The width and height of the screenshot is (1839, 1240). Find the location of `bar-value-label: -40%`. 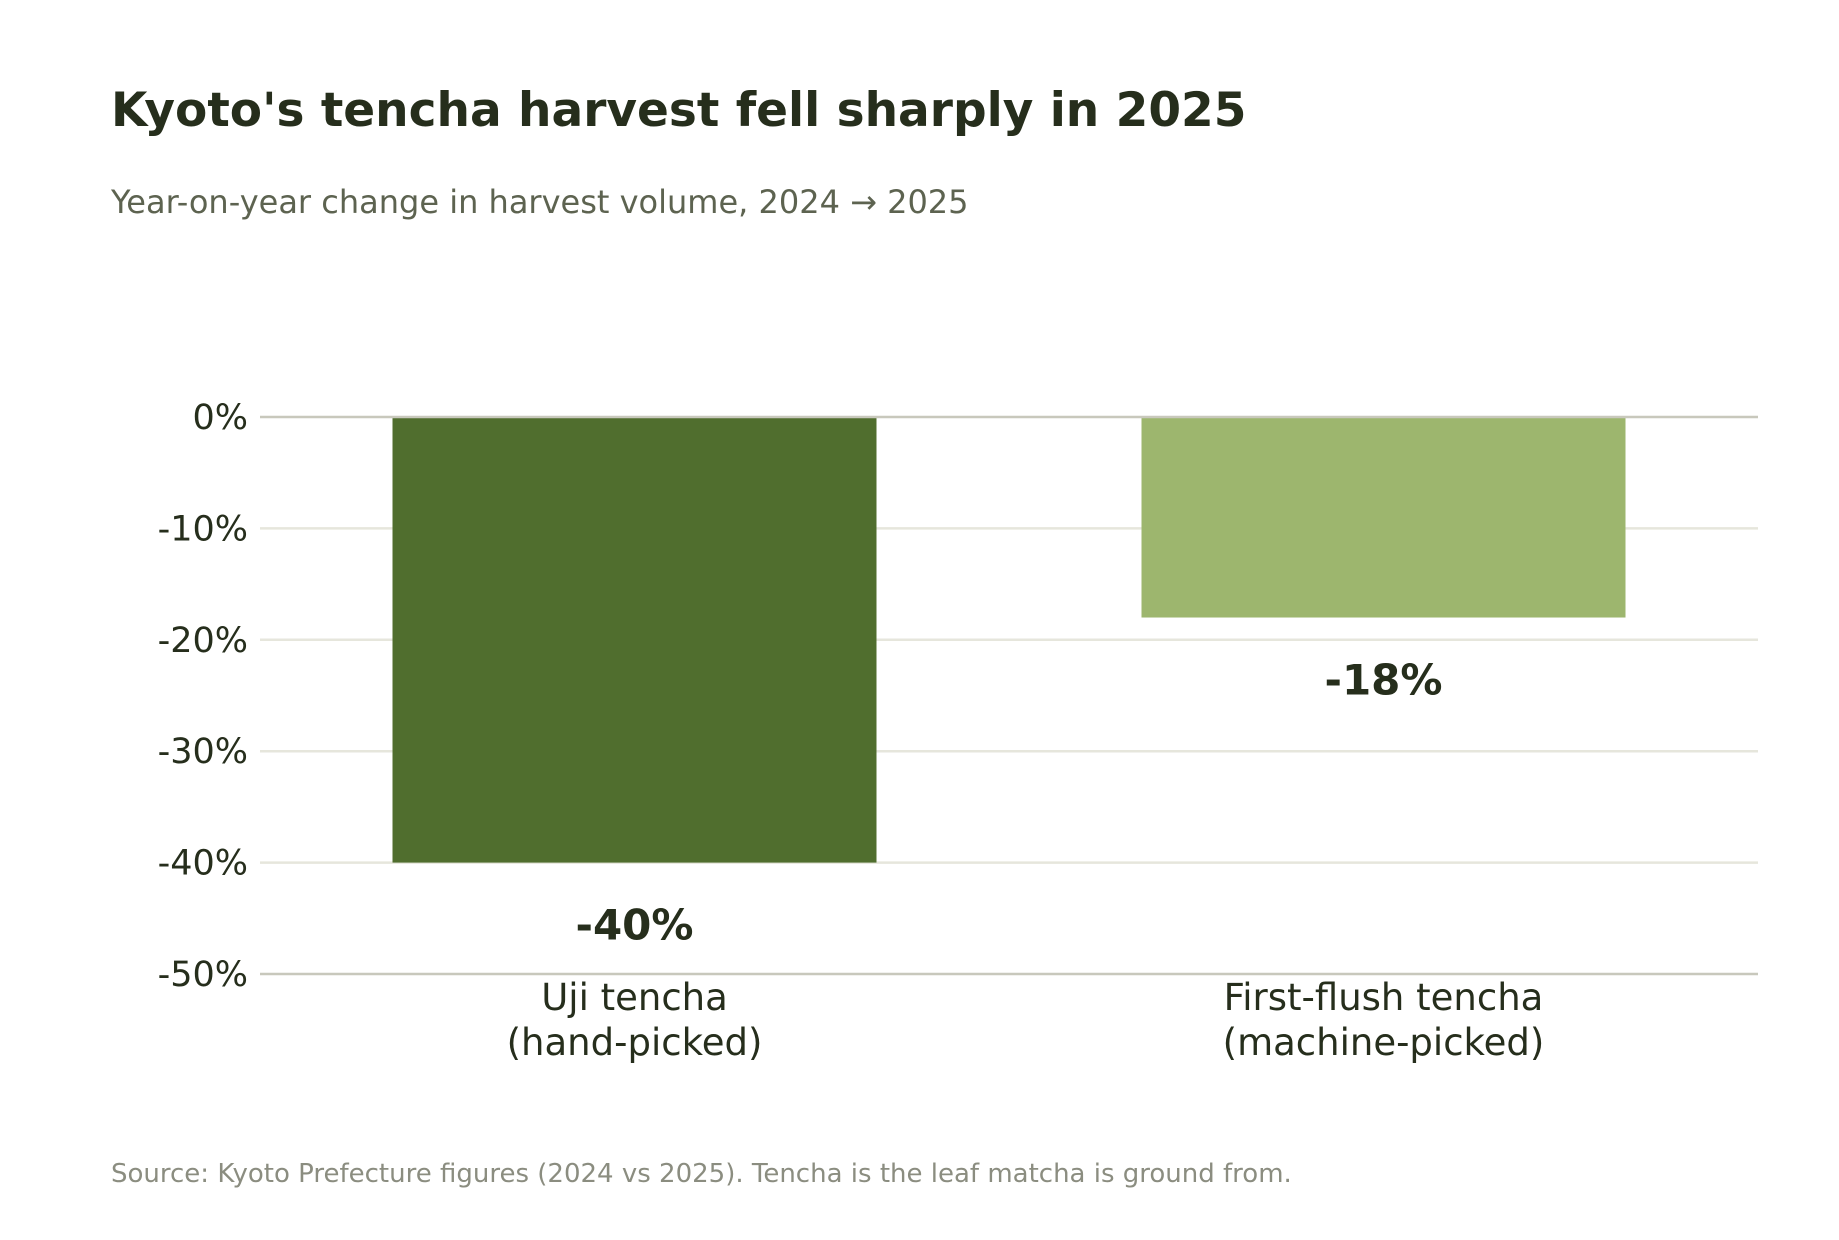

bar-value-label: -40% is located at coordinates (635, 925).